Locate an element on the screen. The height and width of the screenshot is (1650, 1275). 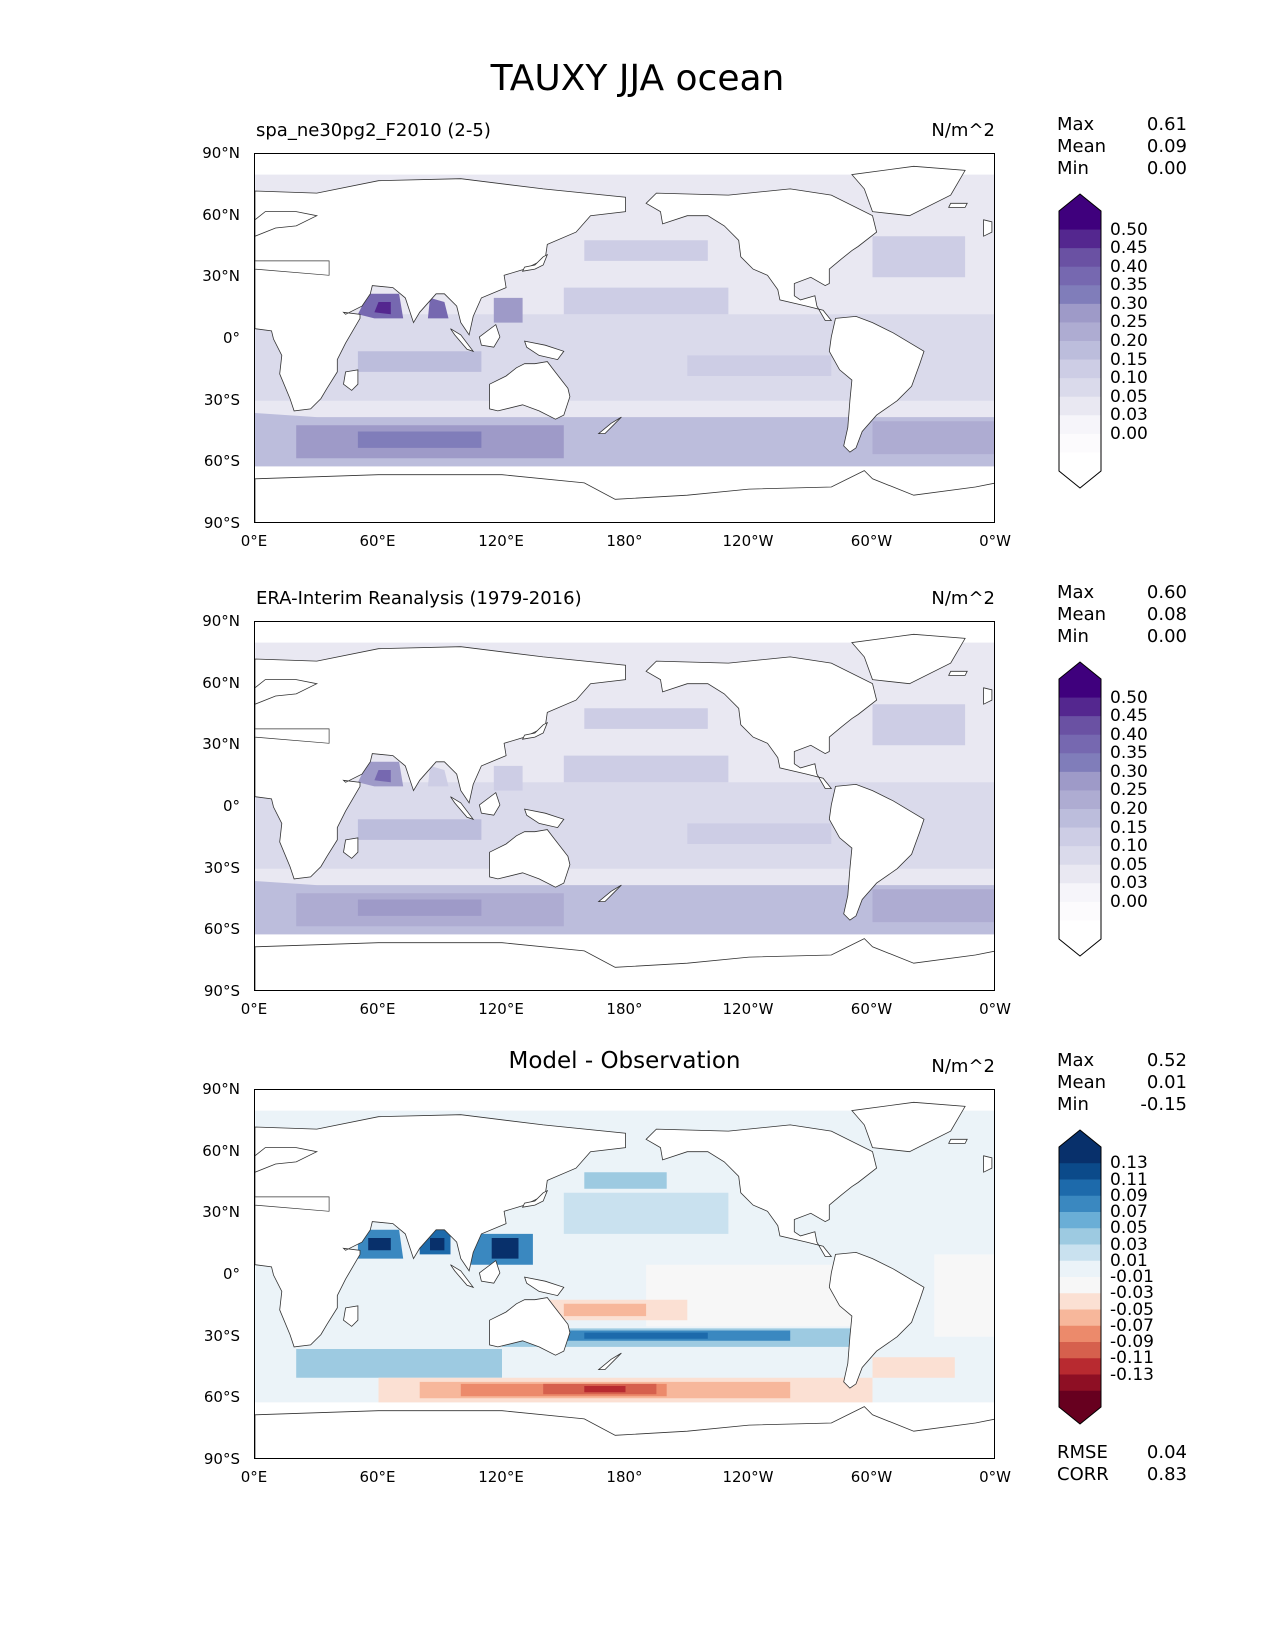
stat-min-label: Min is located at coordinates (1073, 636).